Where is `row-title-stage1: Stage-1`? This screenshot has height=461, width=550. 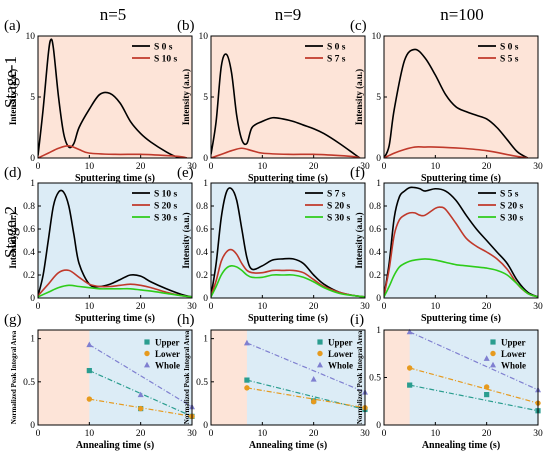
row-title-stage1: Stage-1 is located at coordinates (10, 82).